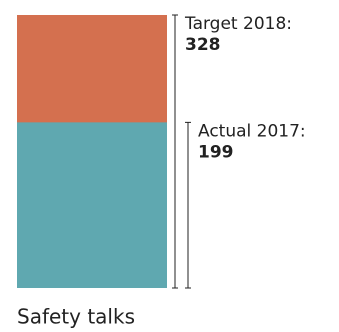 The image size is (339, 332). I want to click on legend-label: Actual 2017:, so click(252, 131).